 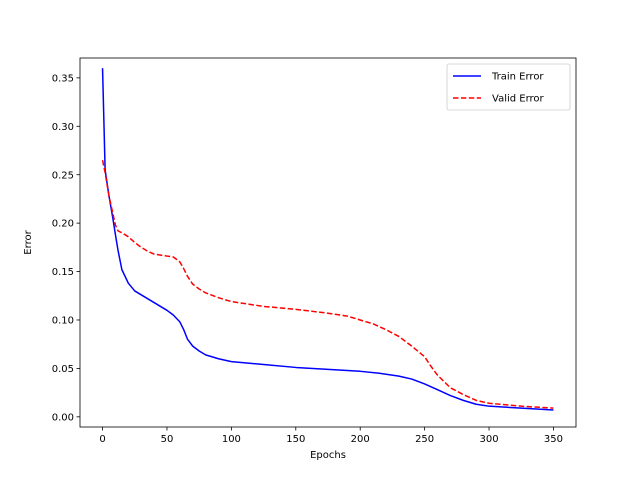 What do you see at coordinates (63, 175) in the screenshot?
I see `y-tick-label: 0.25` at bounding box center [63, 175].